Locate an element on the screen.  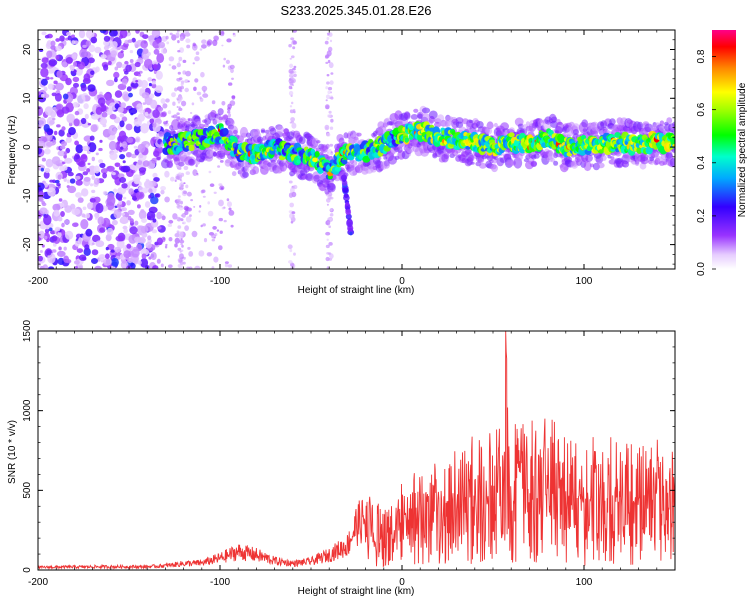
y-tick-label: 0 is located at coordinates (27, 147).